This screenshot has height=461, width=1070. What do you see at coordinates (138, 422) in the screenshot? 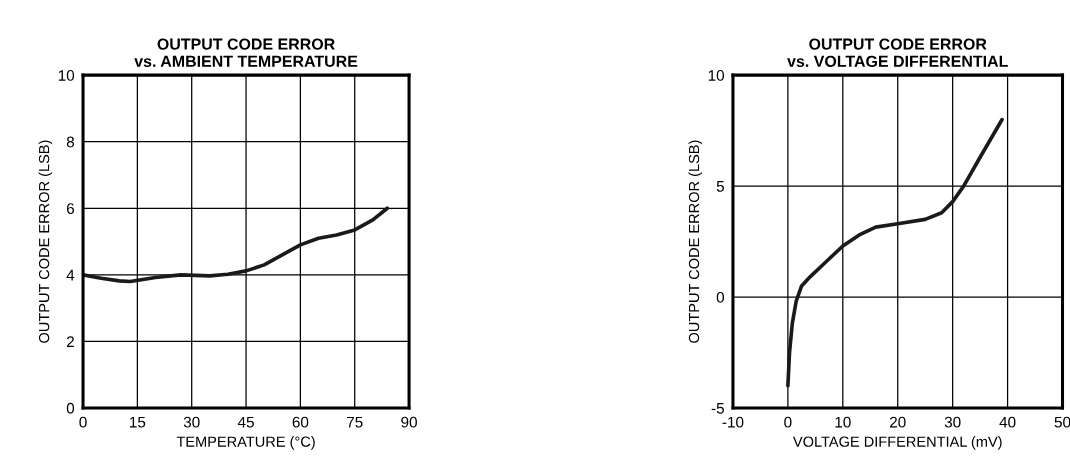
I see `x-tick-label: 15` at bounding box center [138, 422].